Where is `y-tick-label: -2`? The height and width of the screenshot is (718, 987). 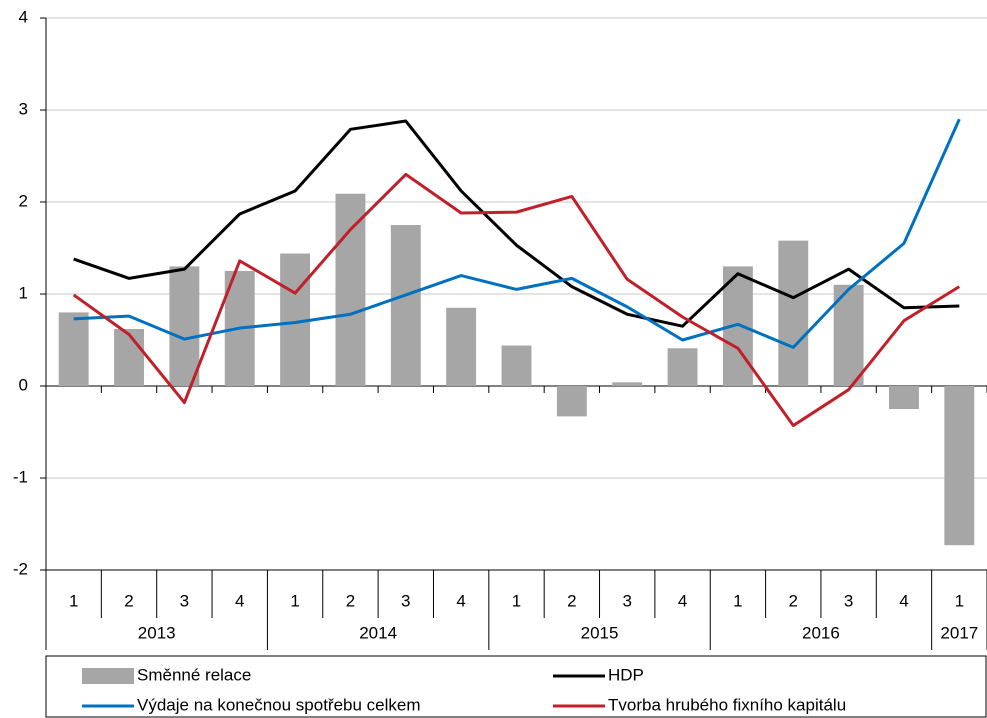
y-tick-label: -2 is located at coordinates (20, 568).